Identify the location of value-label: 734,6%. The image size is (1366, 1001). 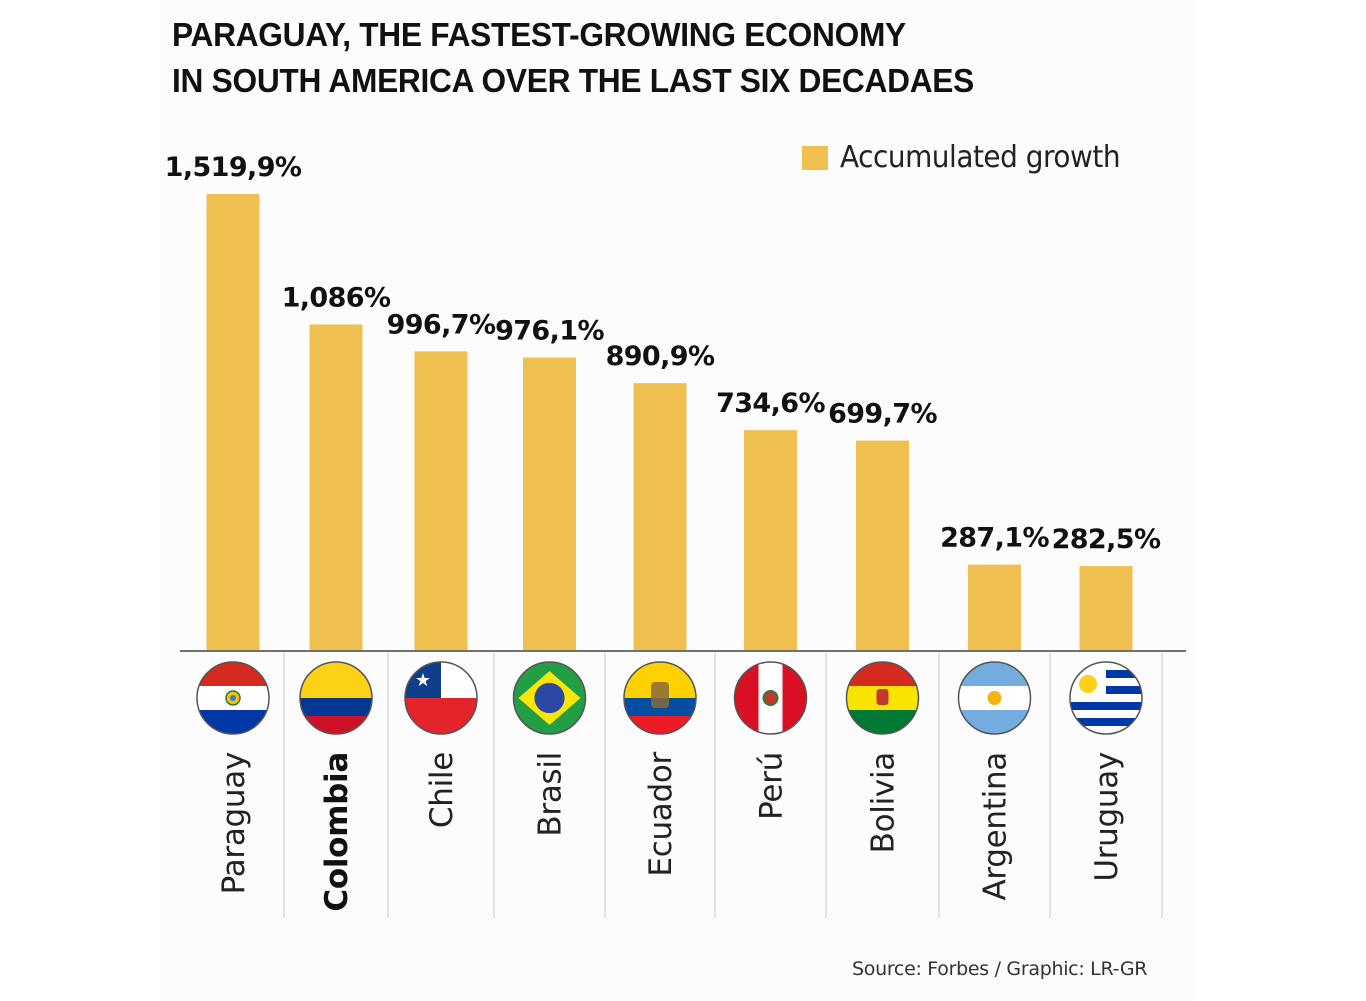
(770, 403).